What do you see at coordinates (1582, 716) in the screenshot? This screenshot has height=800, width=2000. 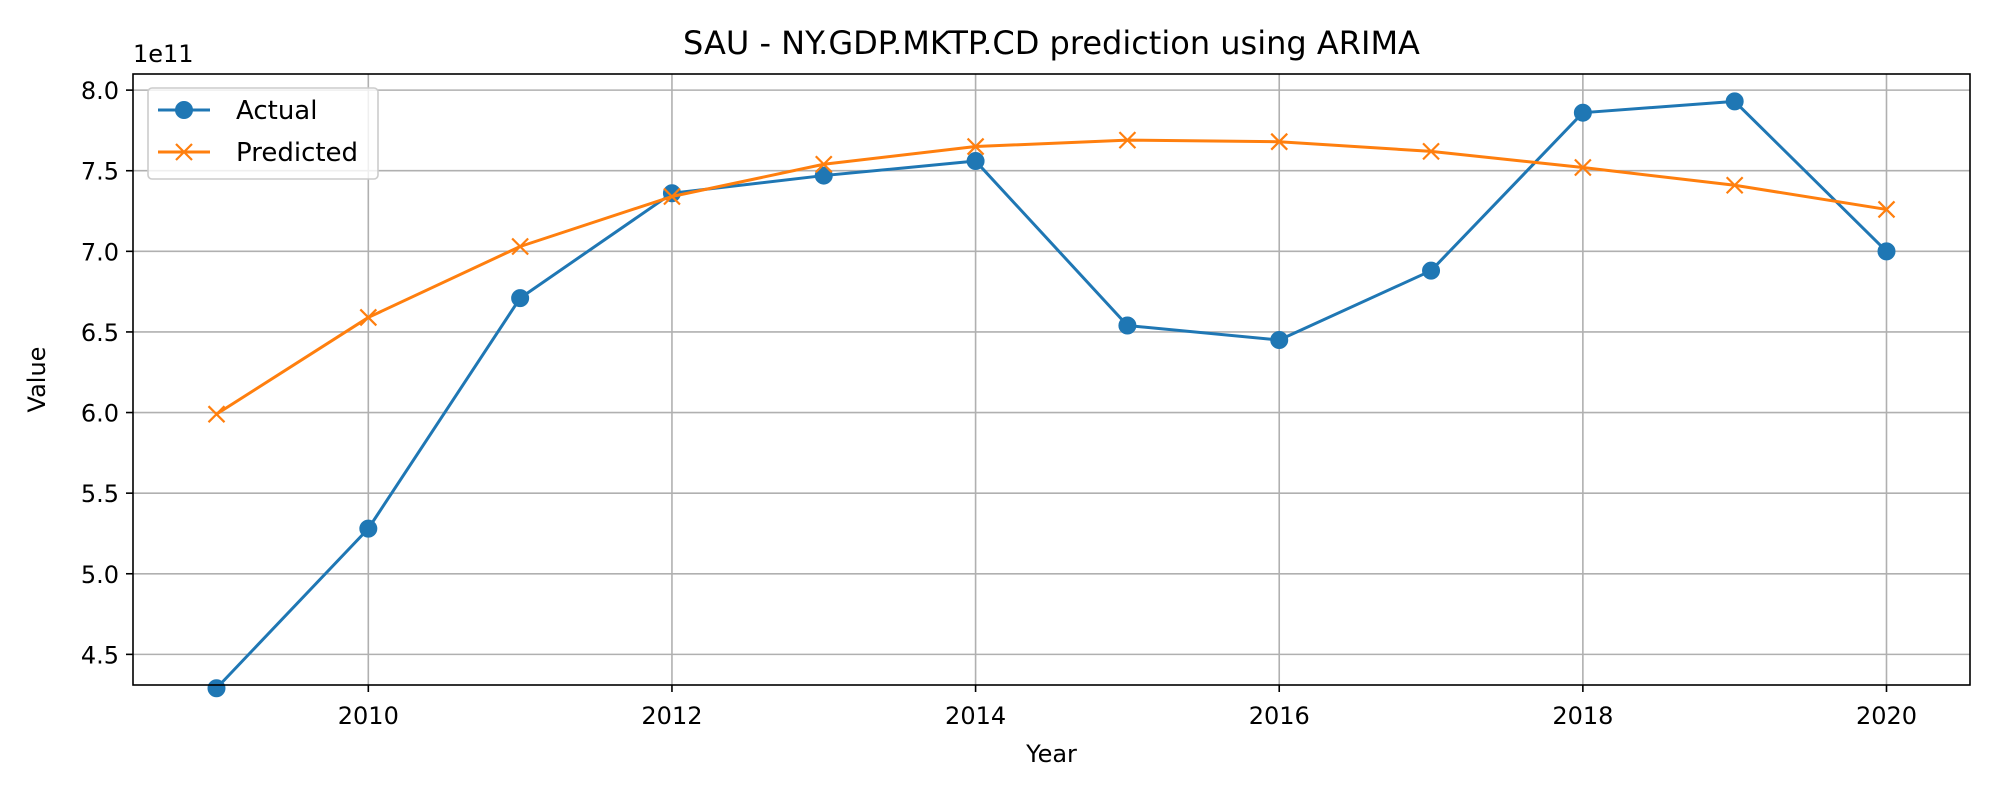 I see `x-tick-label: 2018` at bounding box center [1582, 716].